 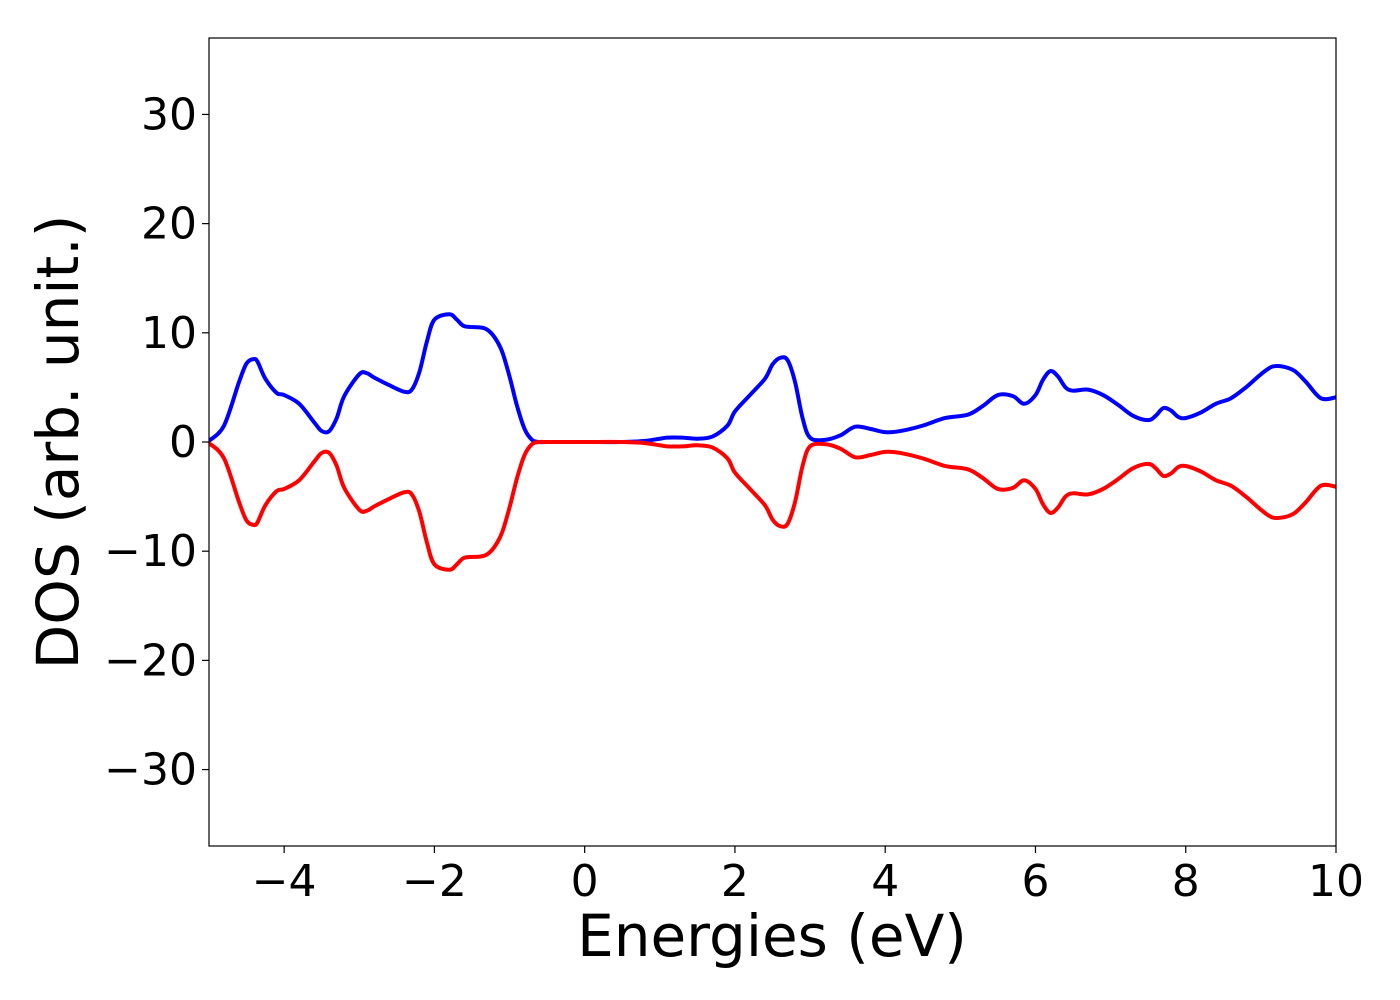 What do you see at coordinates (434, 881) in the screenshot?
I see `x-tick-label: −2` at bounding box center [434, 881].